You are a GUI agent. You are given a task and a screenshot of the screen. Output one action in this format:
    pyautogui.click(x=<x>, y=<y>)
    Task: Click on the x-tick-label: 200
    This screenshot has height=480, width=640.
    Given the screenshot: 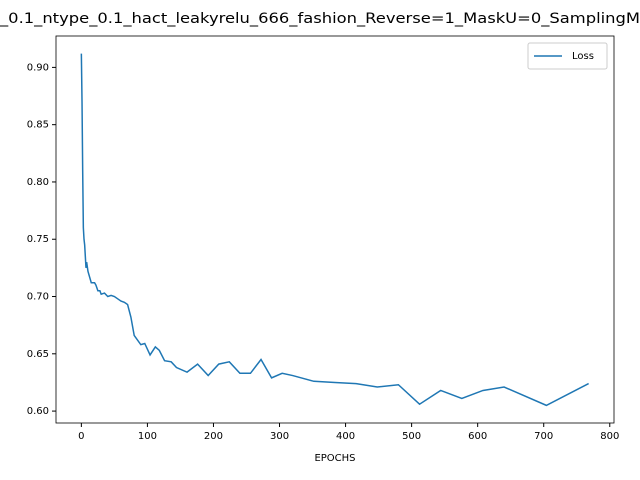 What is the action you would take?
    pyautogui.click(x=213, y=436)
    